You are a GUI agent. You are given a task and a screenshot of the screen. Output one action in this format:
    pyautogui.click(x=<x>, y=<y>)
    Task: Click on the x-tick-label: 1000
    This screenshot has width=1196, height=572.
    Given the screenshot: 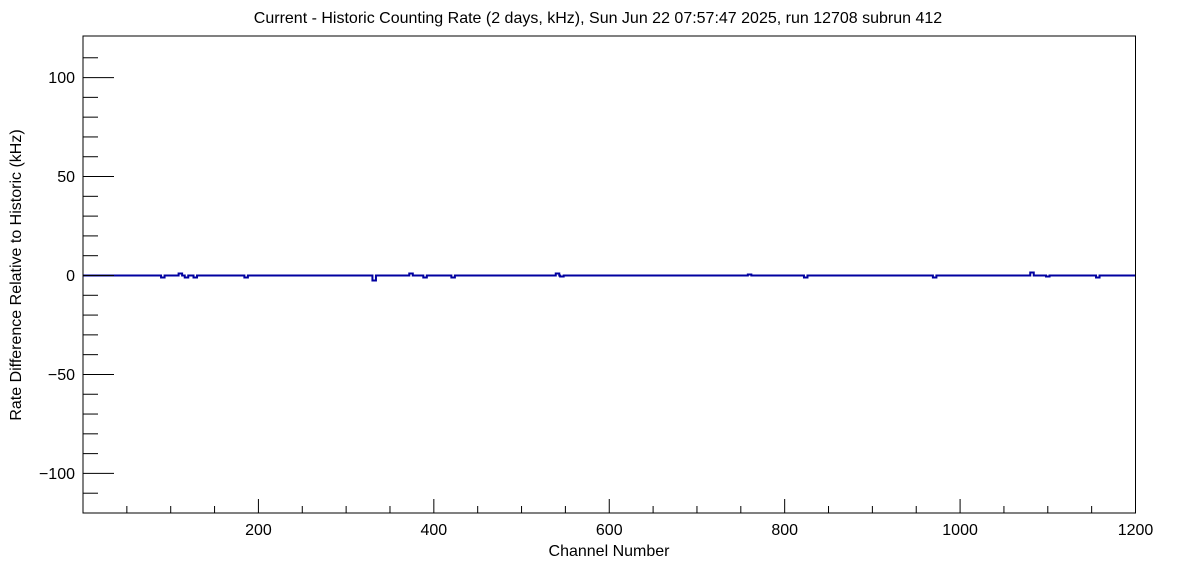 What is the action you would take?
    pyautogui.click(x=960, y=530)
    